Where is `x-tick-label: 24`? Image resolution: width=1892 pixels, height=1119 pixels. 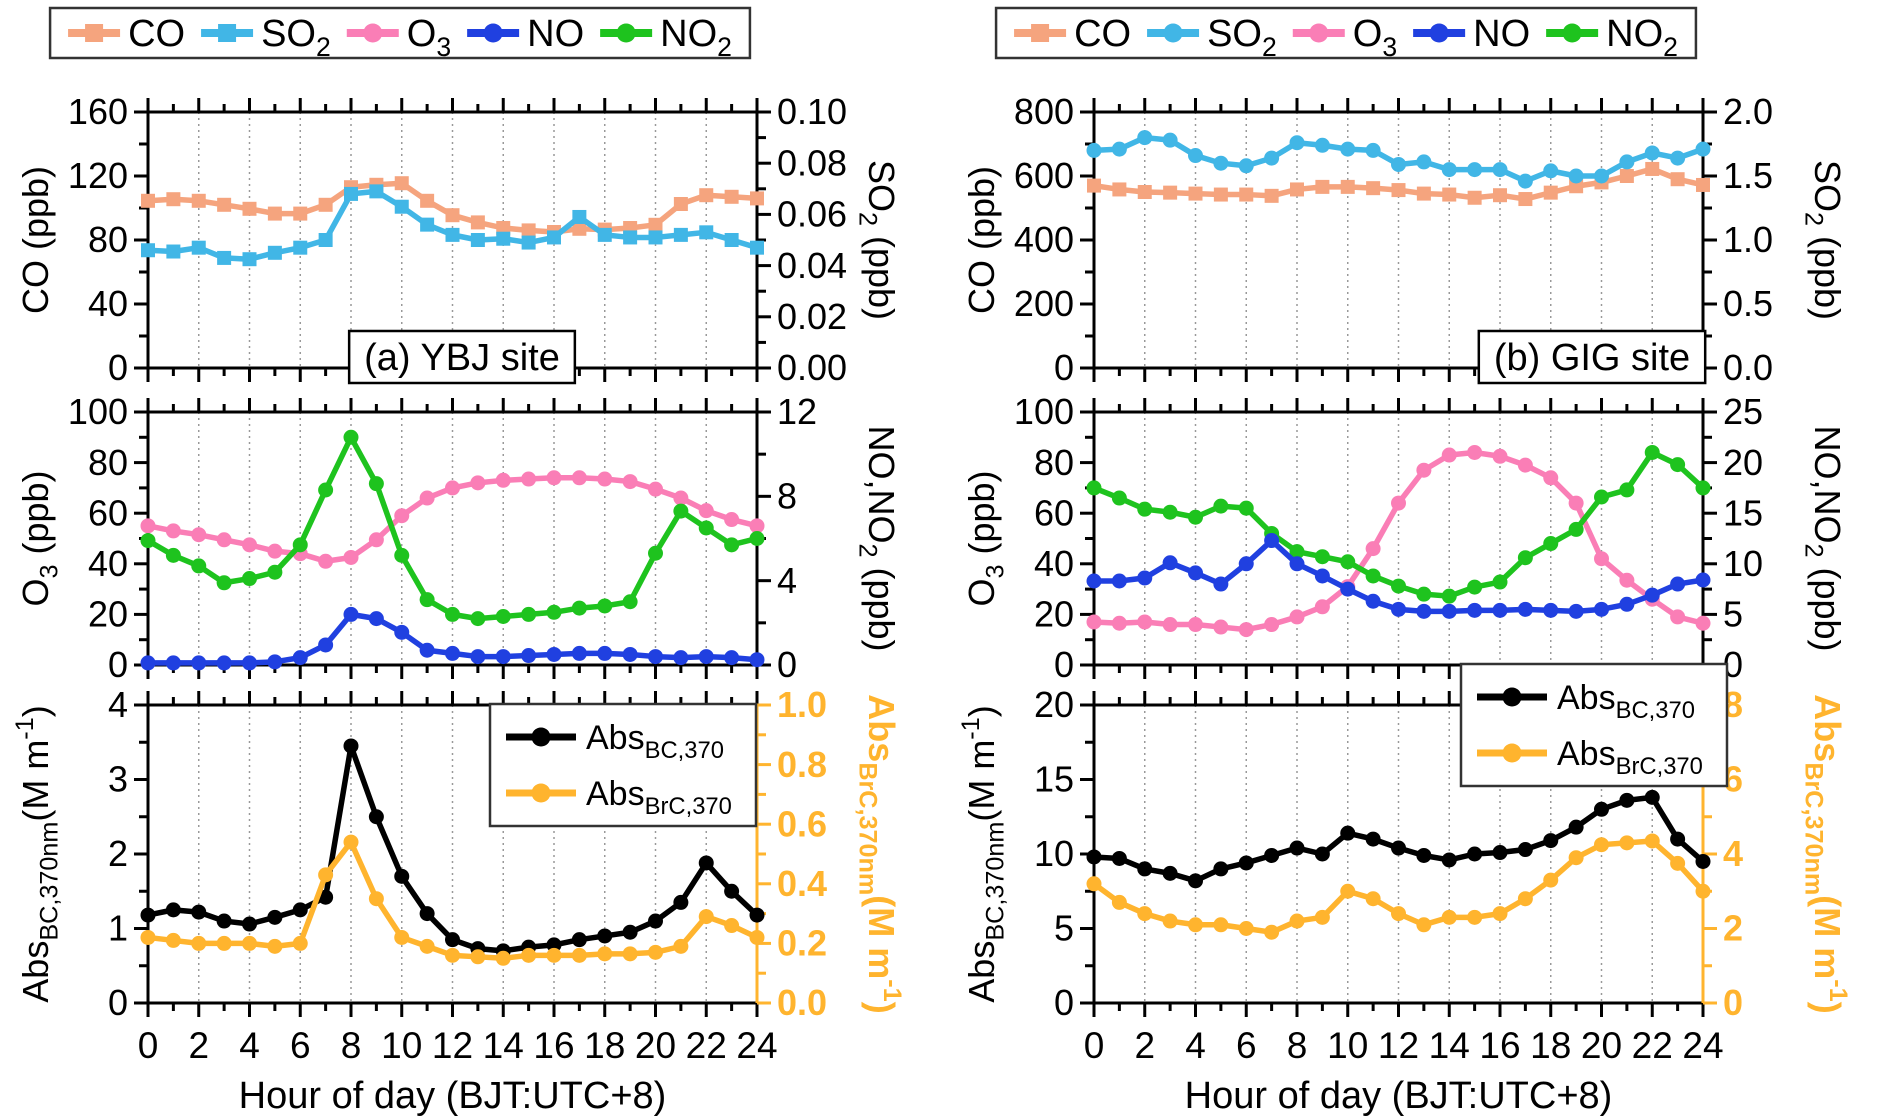 x-tick-label: 24 is located at coordinates (1702, 1045).